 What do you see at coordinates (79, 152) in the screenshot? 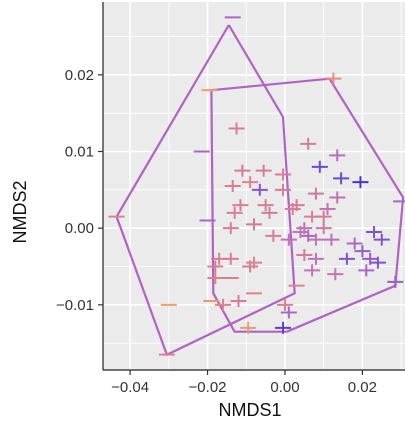
I see `y-tick-label: 0.01` at bounding box center [79, 152].